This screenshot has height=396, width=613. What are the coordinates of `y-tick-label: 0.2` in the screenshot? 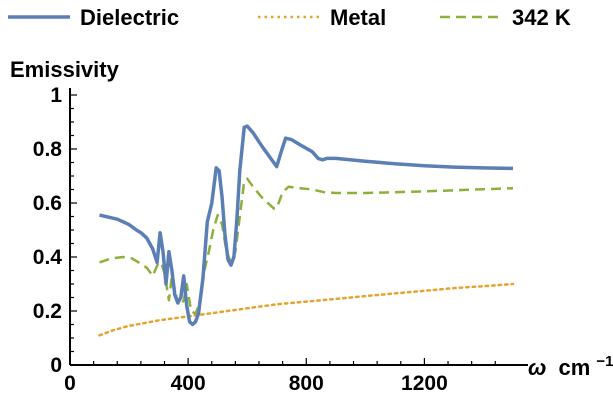 It's located at (47, 311).